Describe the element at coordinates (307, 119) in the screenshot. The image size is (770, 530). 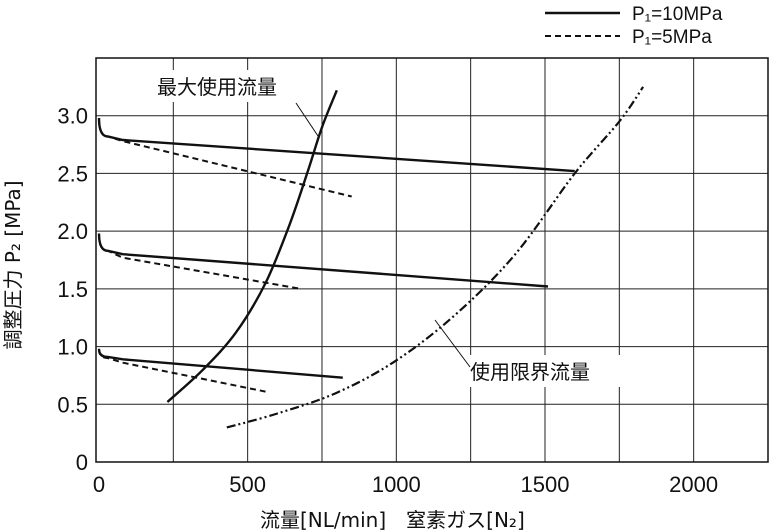
I see `annotation-leader-max-flow` at that location.